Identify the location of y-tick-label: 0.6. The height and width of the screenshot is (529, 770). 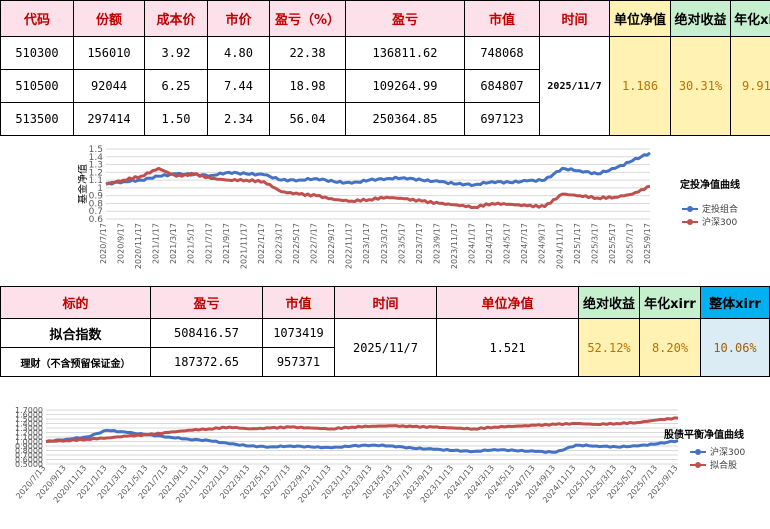
(96, 220).